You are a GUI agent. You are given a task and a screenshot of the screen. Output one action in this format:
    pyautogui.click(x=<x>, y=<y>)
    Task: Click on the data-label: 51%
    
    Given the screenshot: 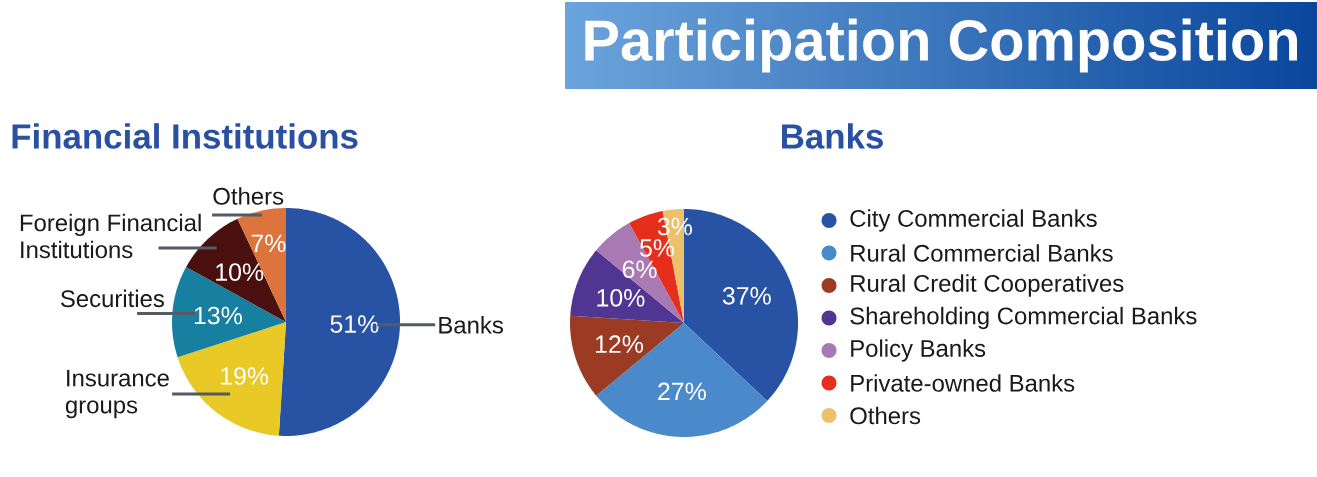 What is the action you would take?
    pyautogui.click(x=354, y=324)
    